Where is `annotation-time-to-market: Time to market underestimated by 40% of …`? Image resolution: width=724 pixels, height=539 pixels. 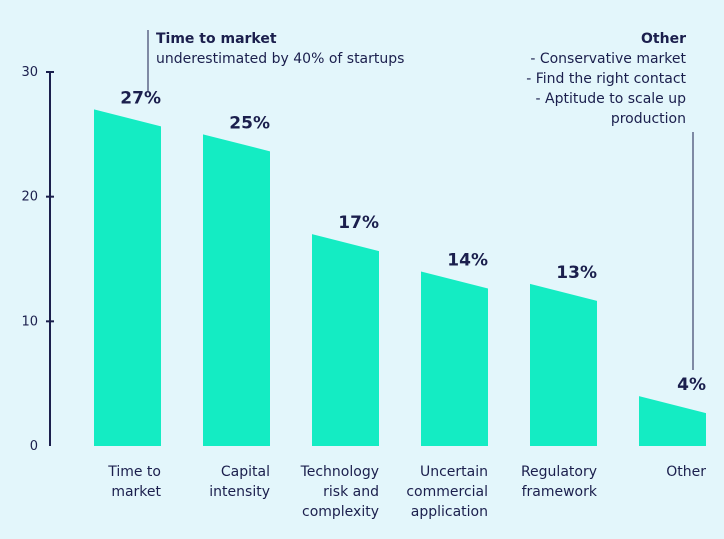
annotation-time-to-market: Time to market underestimated by 40% of … is located at coordinates (275, 61).